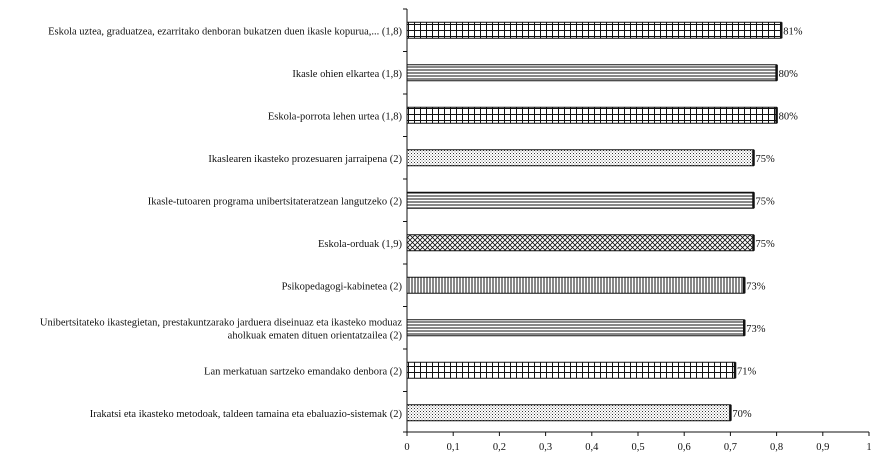 The image size is (874, 459). Describe the element at coordinates (868, 447) in the screenshot. I see `x-tick-label: 1` at that location.